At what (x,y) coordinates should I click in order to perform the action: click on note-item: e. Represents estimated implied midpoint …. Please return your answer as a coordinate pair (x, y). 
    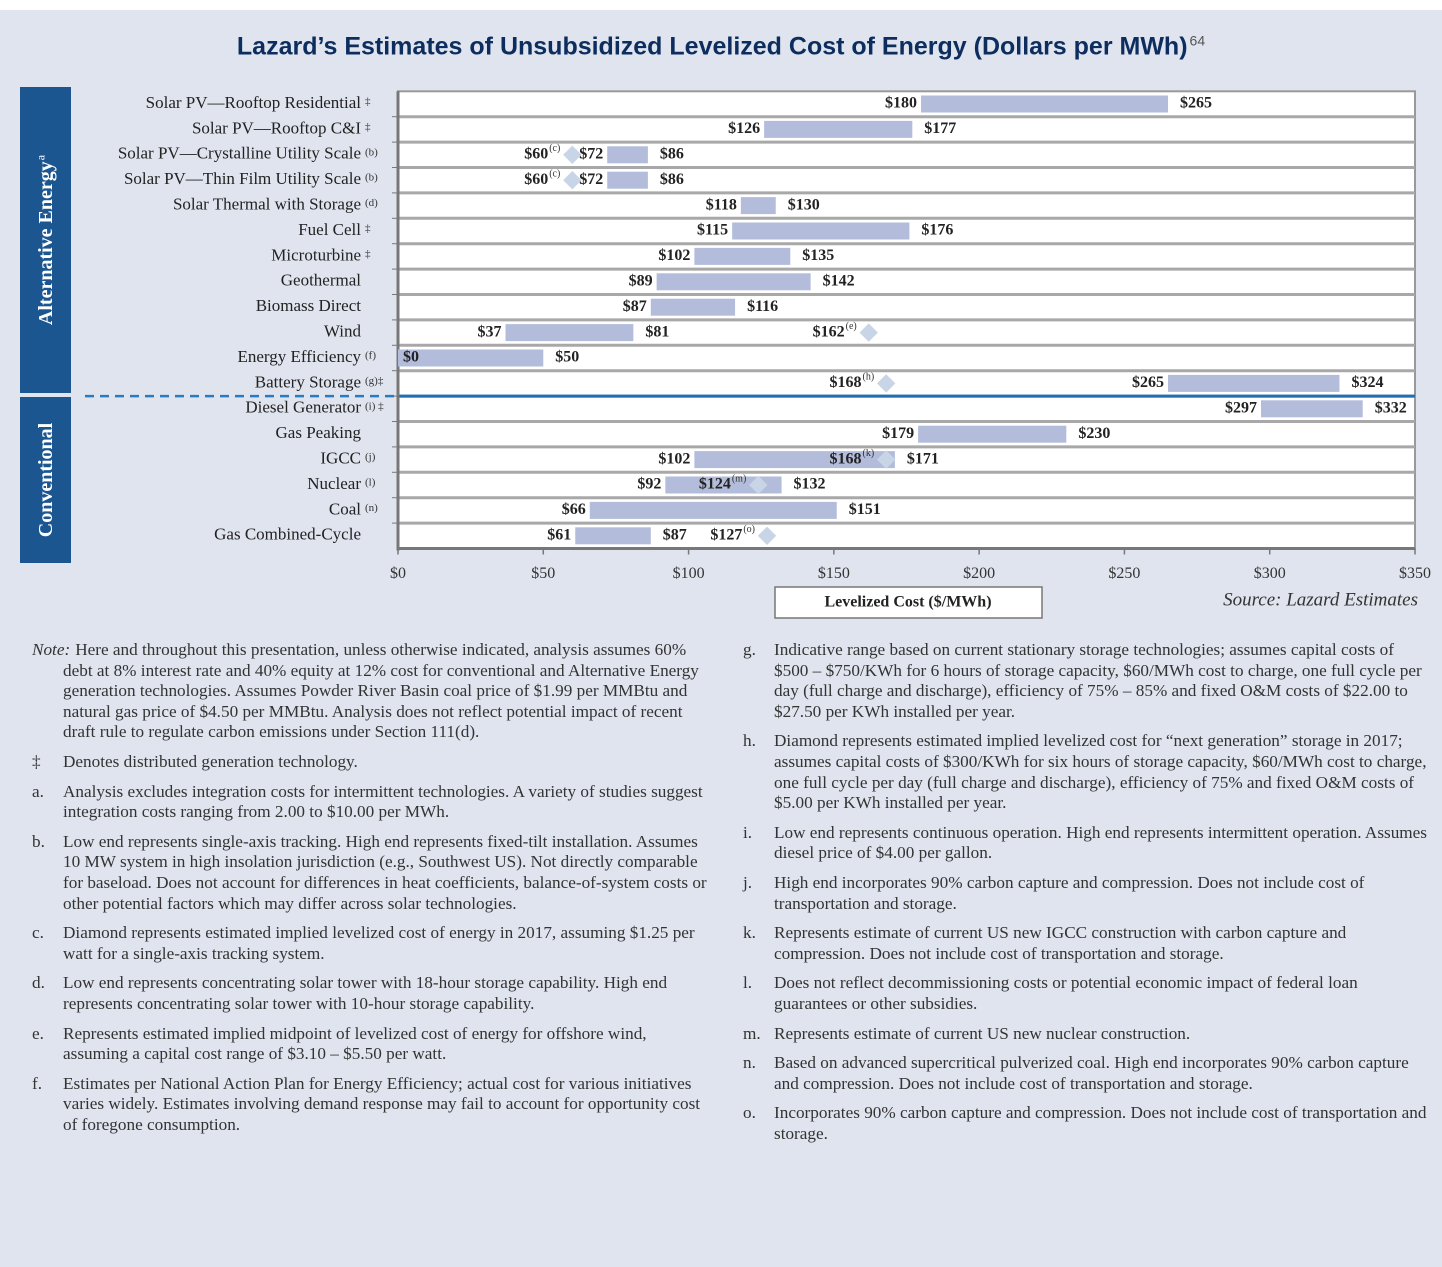
    Looking at the image, I should click on (372, 1044).